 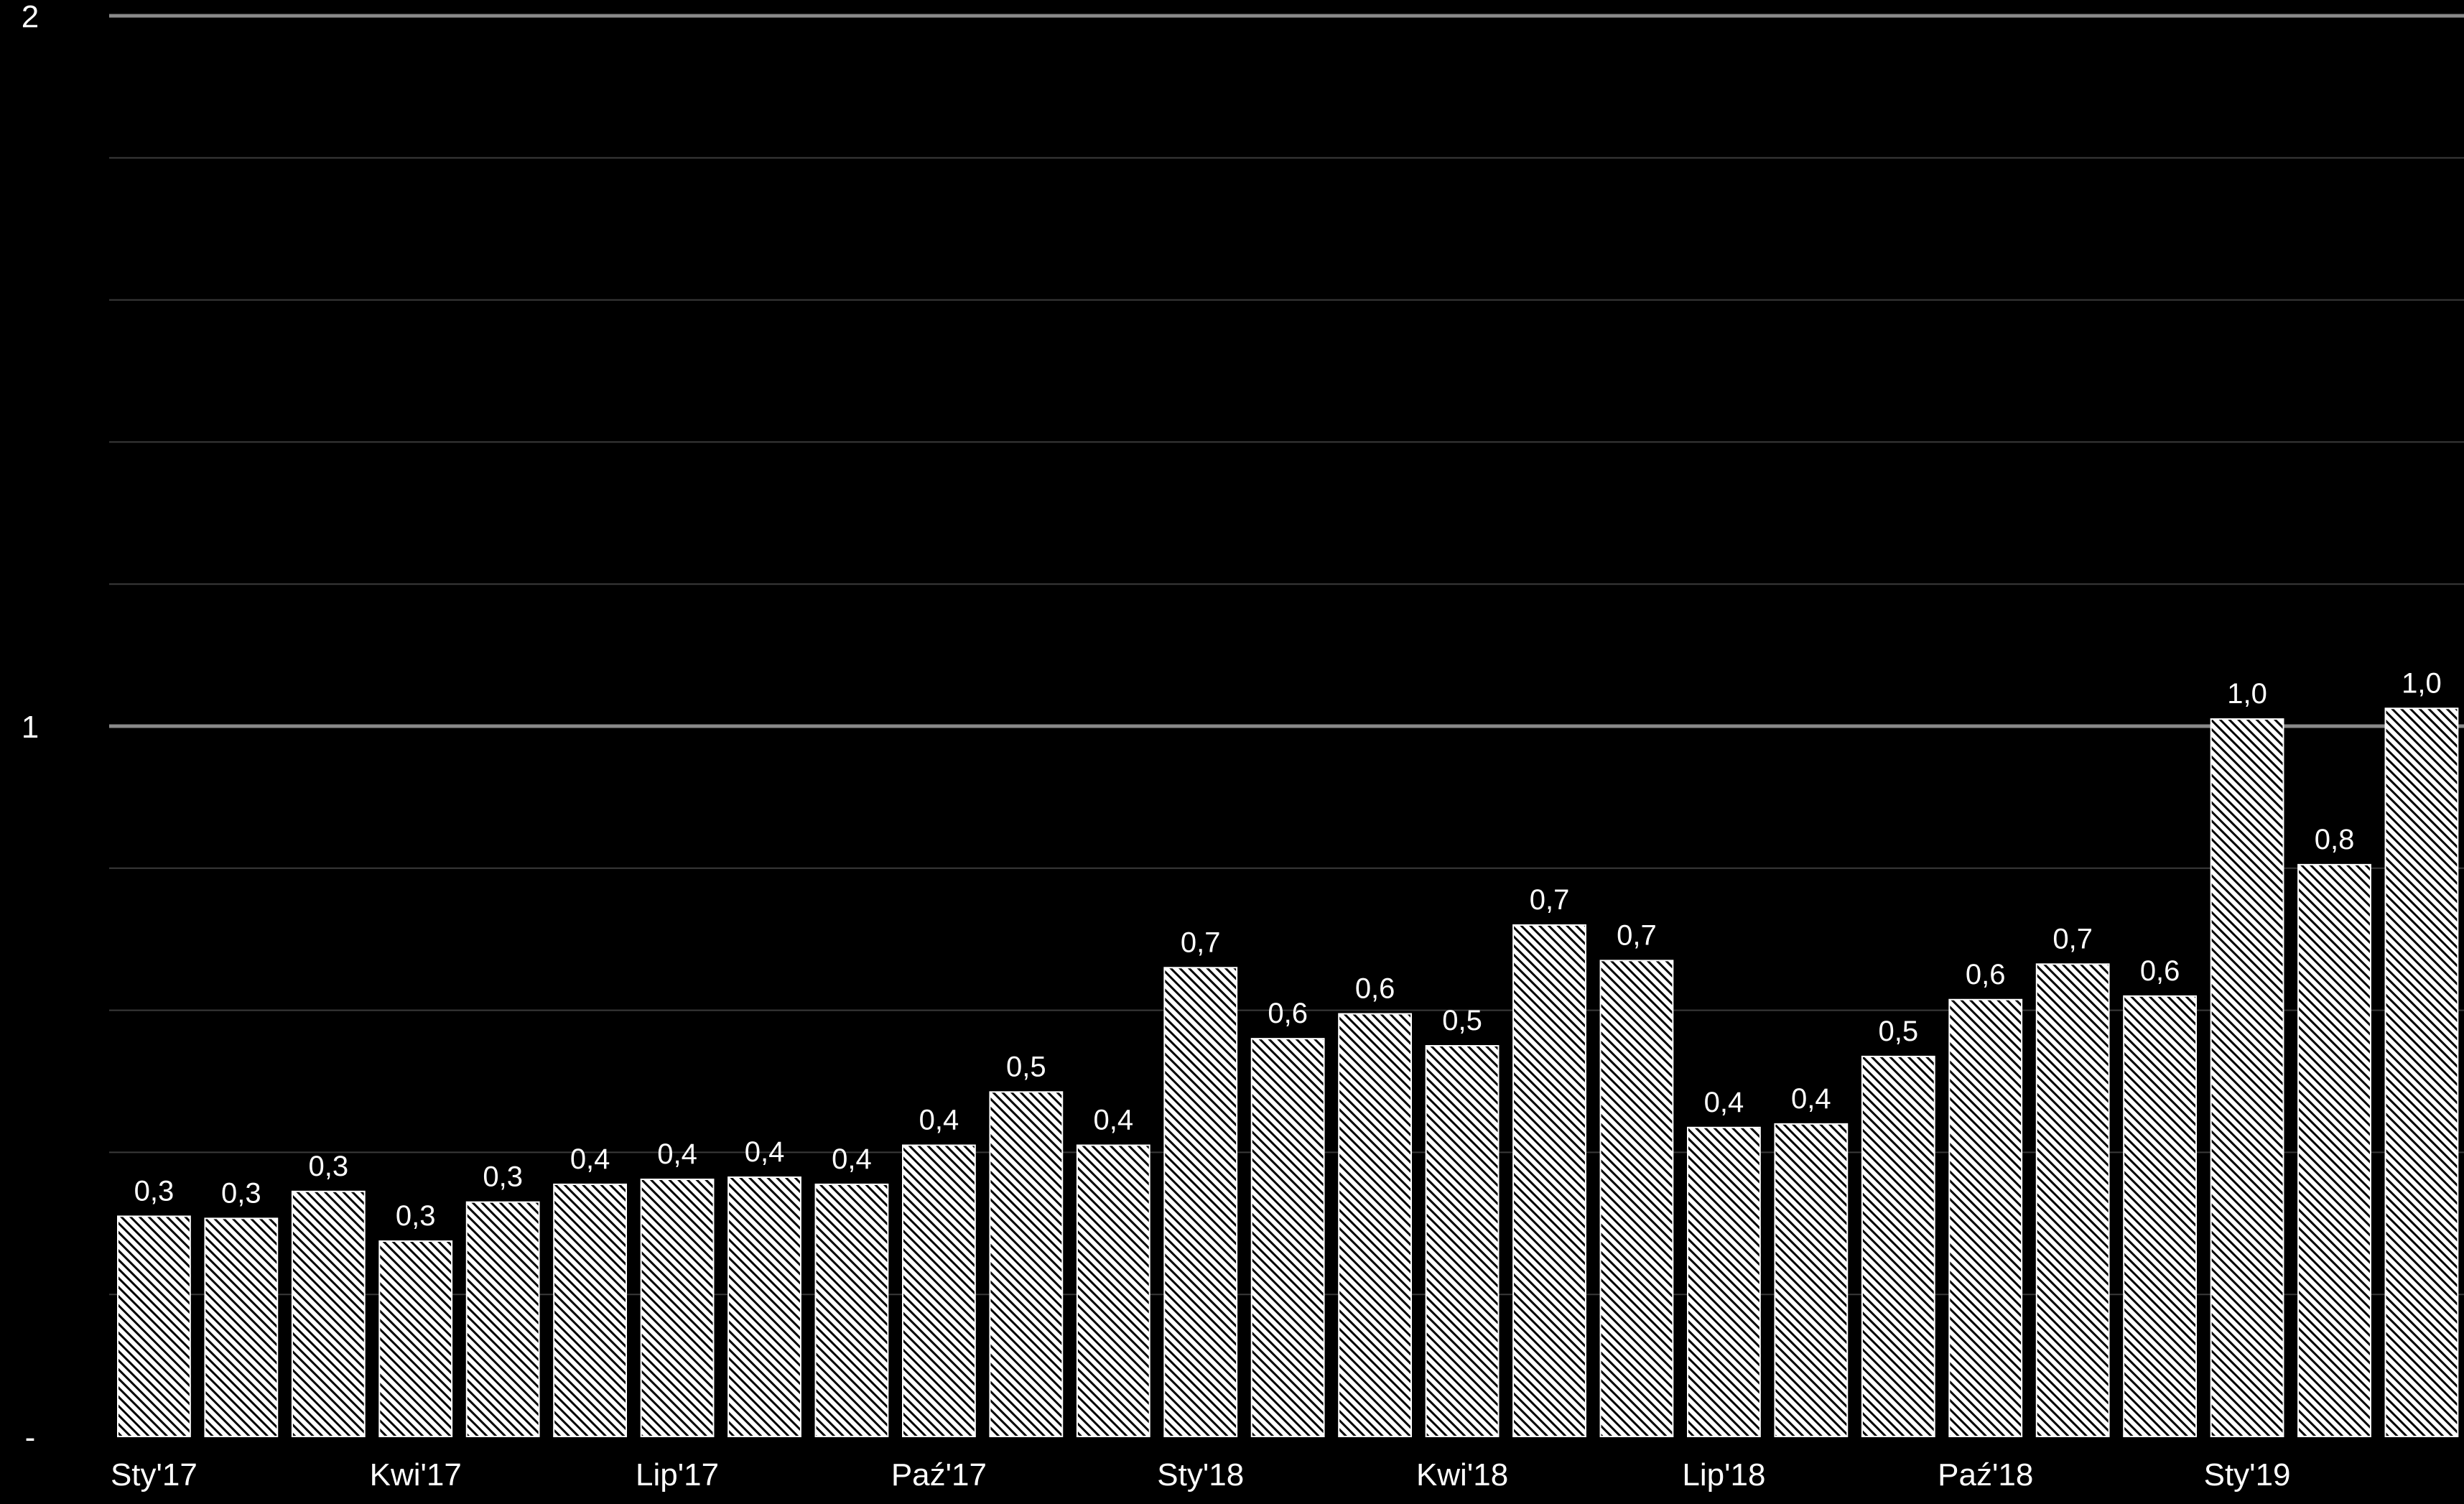 What do you see at coordinates (677, 1475) in the screenshot?
I see `x-tick-label: Lip'17` at bounding box center [677, 1475].